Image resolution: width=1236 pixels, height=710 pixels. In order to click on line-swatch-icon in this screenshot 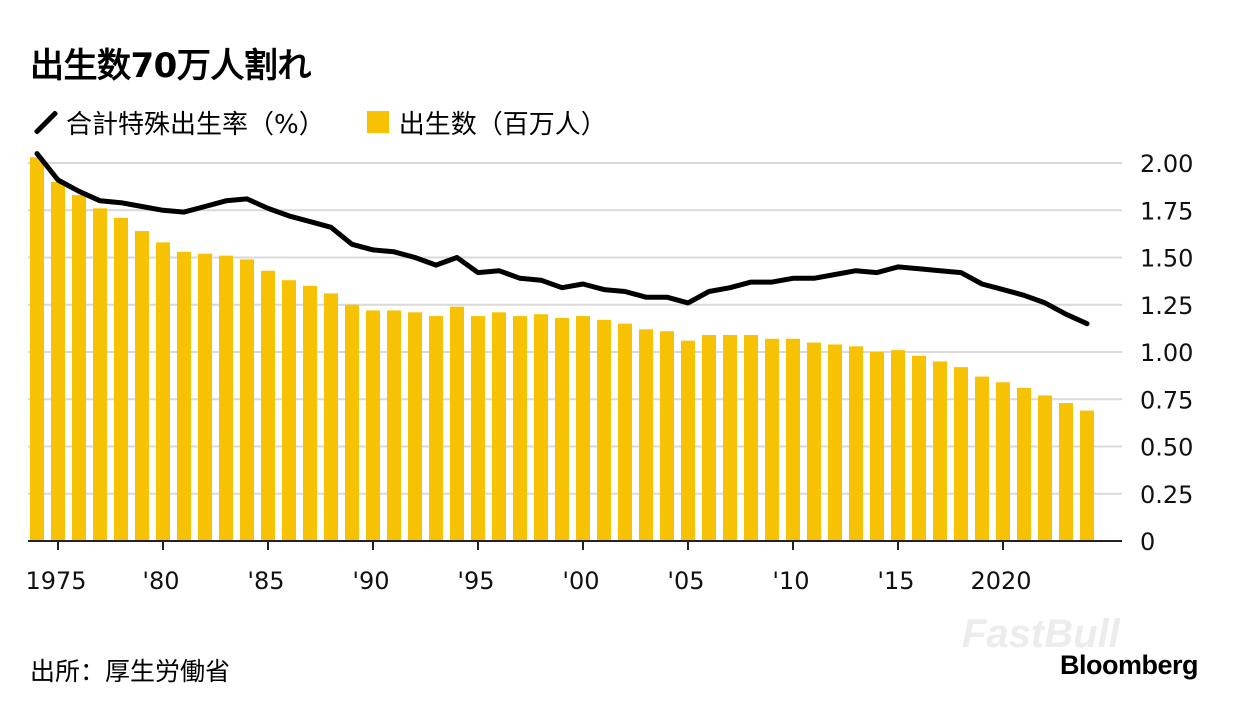, I will do `click(43, 122)`.